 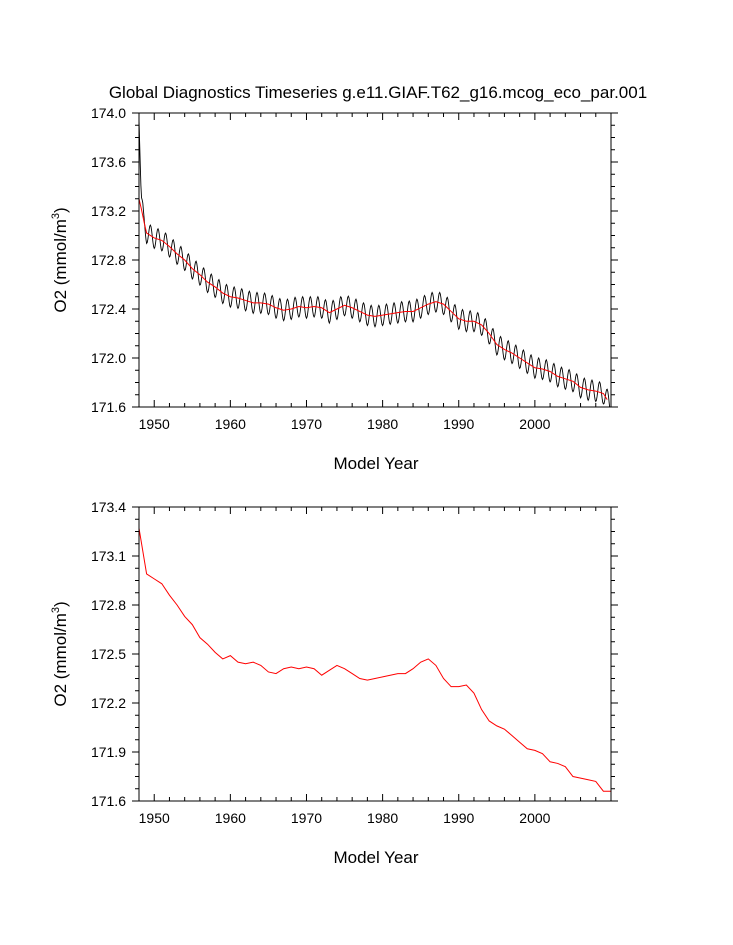 What do you see at coordinates (108, 556) in the screenshot?
I see `bottom-y-tick-label: 173.1` at bounding box center [108, 556].